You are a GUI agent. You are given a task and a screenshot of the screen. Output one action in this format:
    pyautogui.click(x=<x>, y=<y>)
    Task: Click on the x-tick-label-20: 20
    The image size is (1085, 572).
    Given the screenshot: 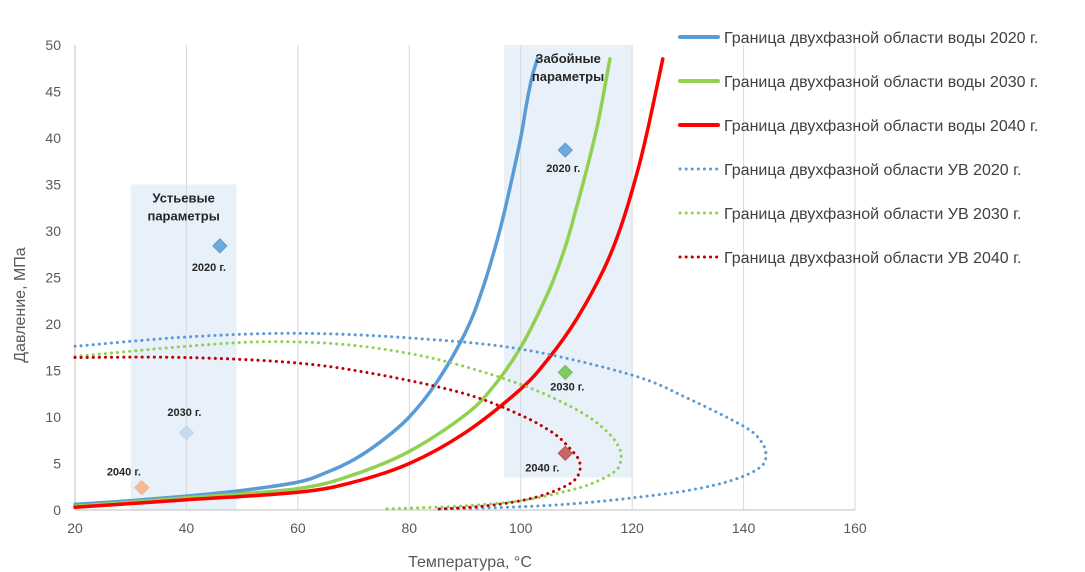 What is the action you would take?
    pyautogui.click(x=75, y=528)
    